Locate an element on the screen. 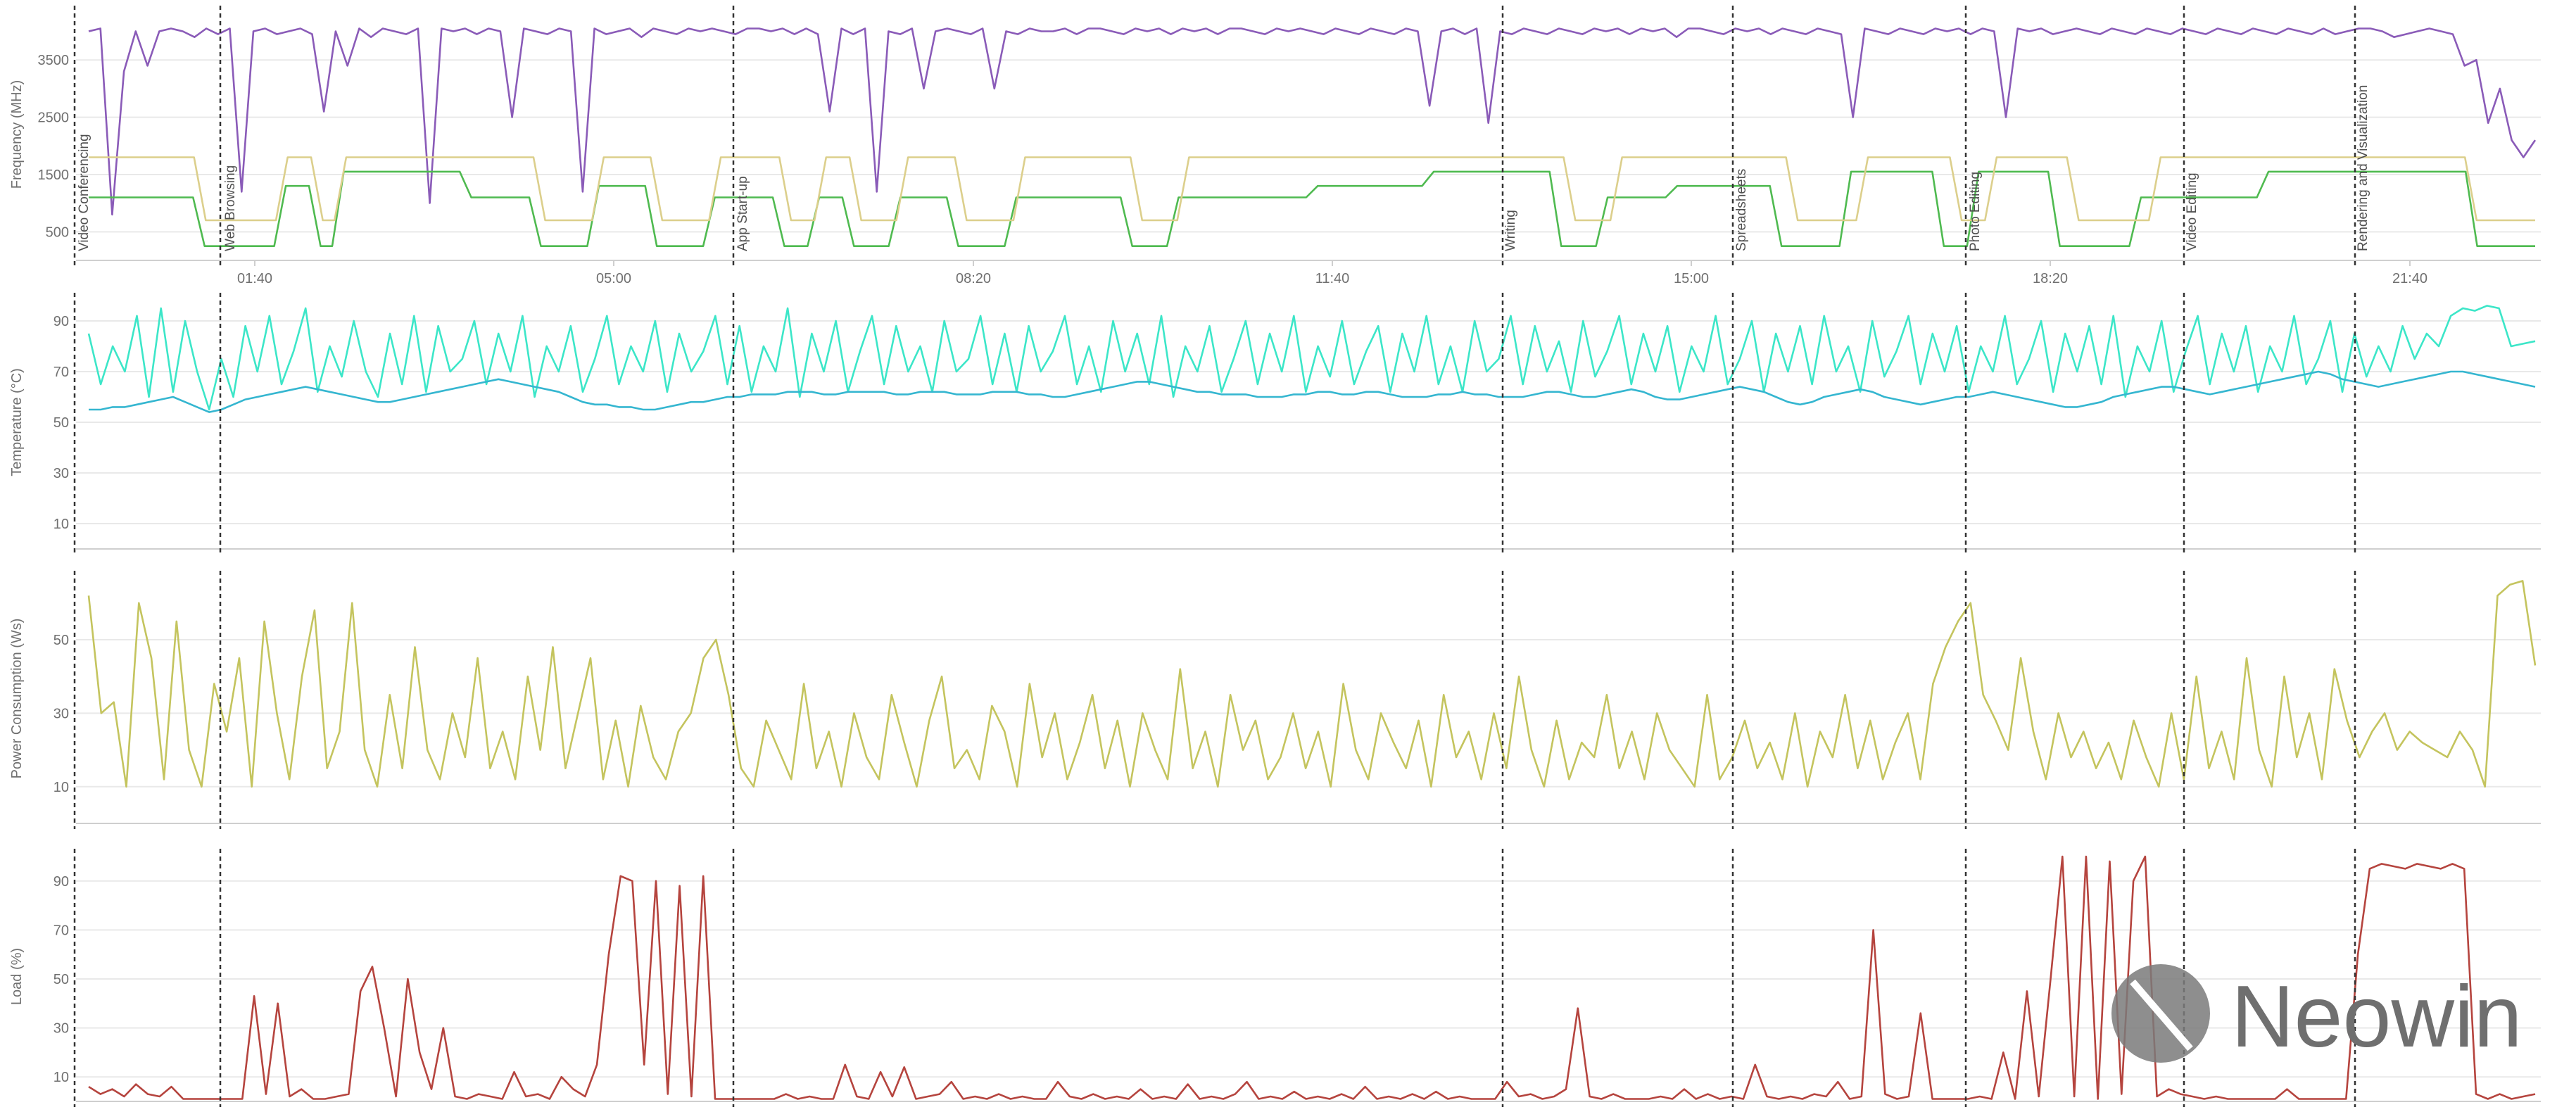 The width and height of the screenshot is (2576, 1119). x-axis: 01:40 05:00 08:20 11:40 15:00 18:20 21:40 is located at coordinates (1332, 273).